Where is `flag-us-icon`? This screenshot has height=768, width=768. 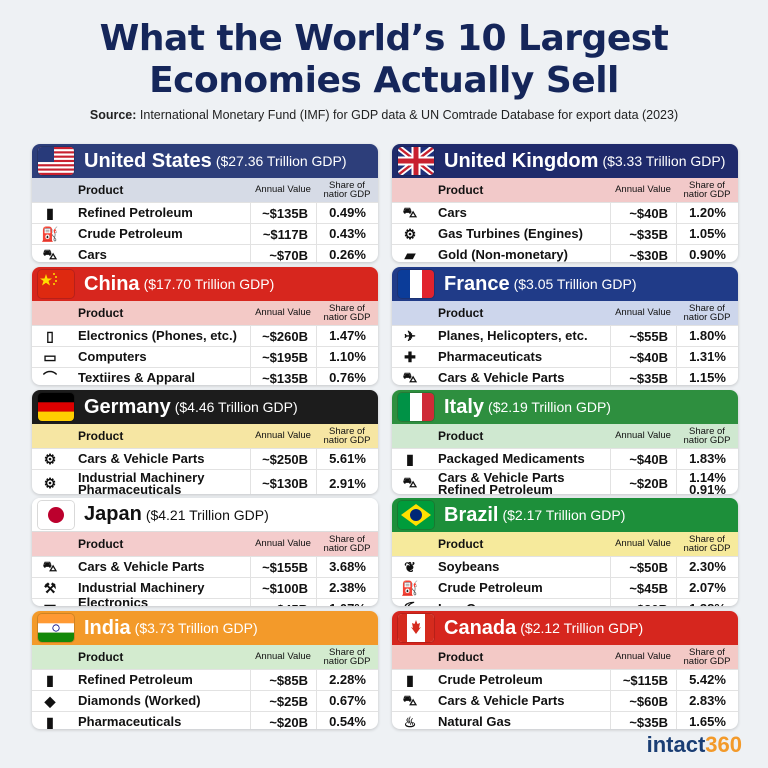
flag-us-icon is located at coordinates (56, 161).